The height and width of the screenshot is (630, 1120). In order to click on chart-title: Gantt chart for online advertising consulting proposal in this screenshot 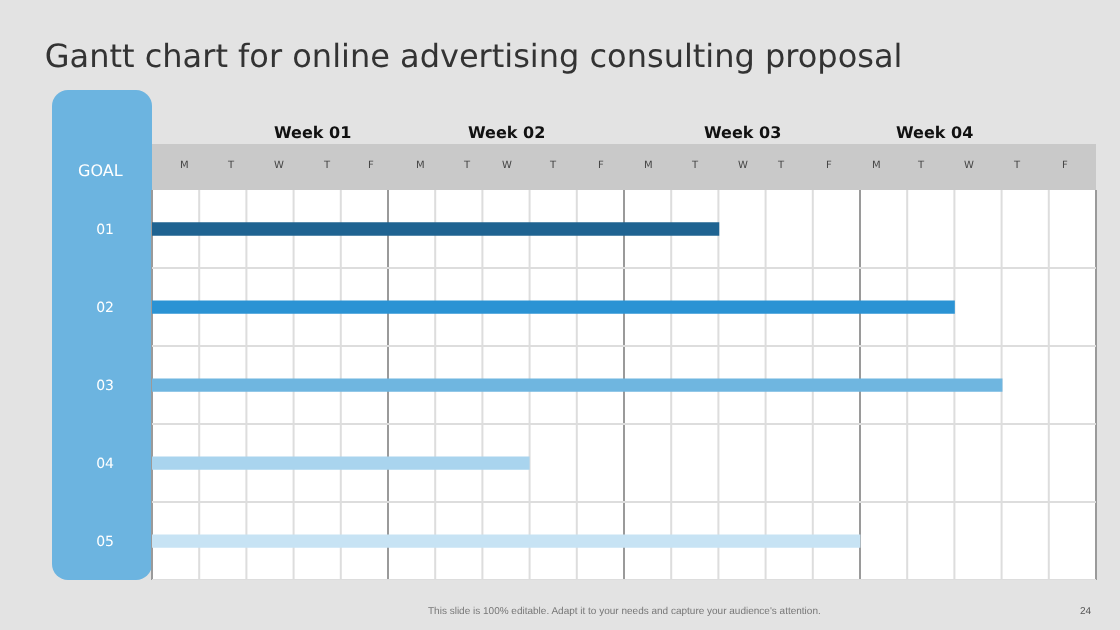, I will do `click(473, 55)`.